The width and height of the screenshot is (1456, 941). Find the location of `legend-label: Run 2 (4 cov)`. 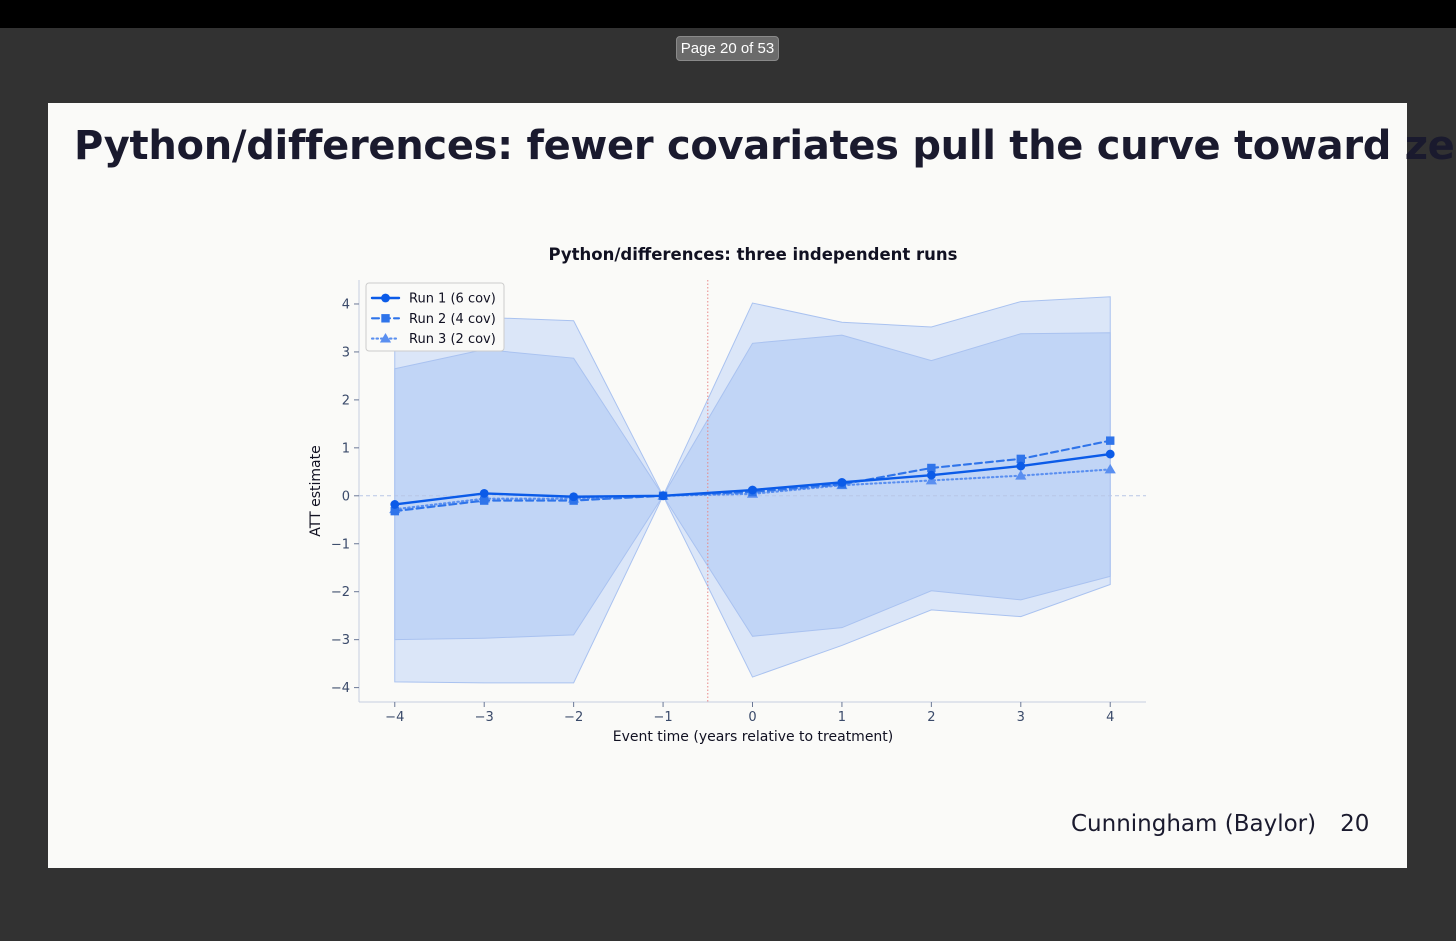

legend-label: Run 2 (4 cov) is located at coordinates (452, 319).